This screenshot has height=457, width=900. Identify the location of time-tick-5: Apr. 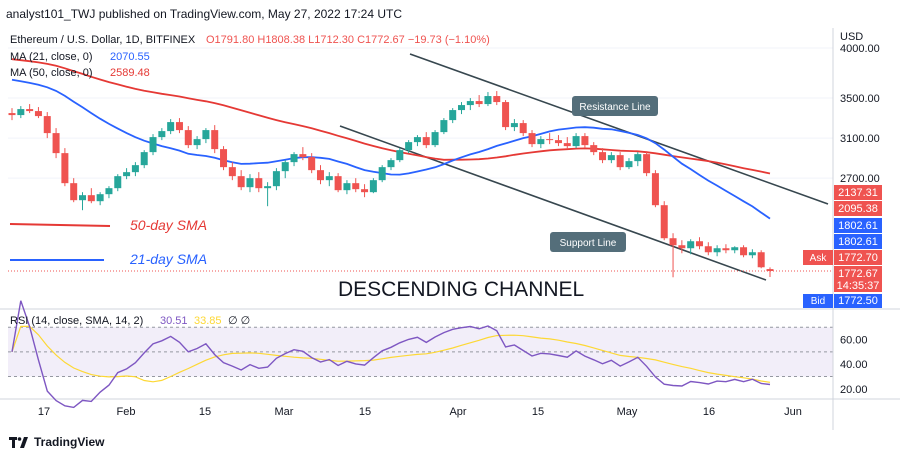
(457, 412).